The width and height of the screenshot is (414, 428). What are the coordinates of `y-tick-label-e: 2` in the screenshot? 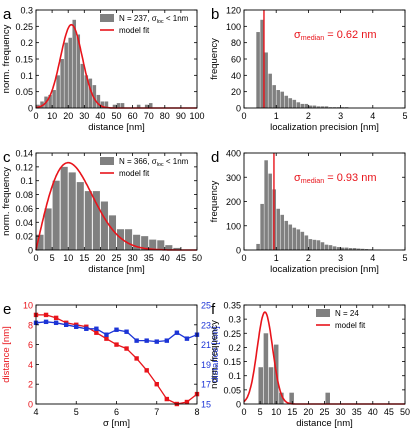 It's located at (30, 385).